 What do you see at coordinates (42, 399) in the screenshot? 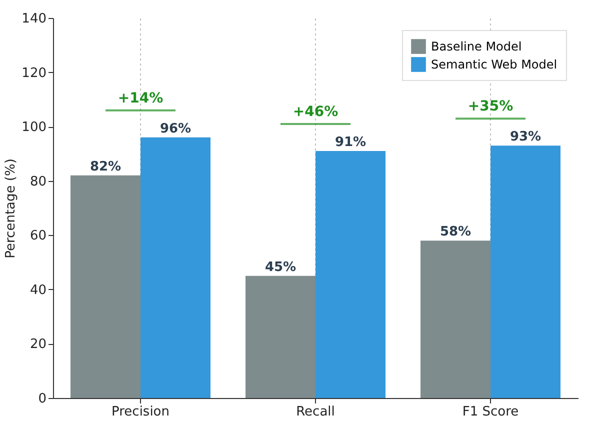
I see `y-tick-label: 0` at bounding box center [42, 399].